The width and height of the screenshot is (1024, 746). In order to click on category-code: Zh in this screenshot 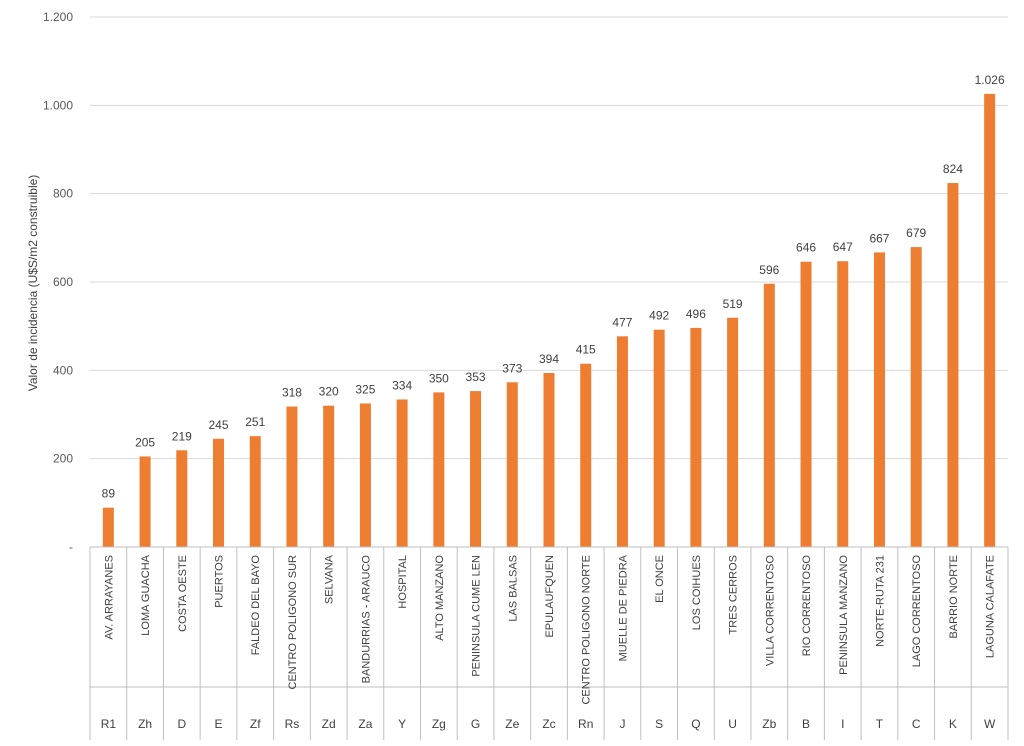, I will do `click(145, 724)`.